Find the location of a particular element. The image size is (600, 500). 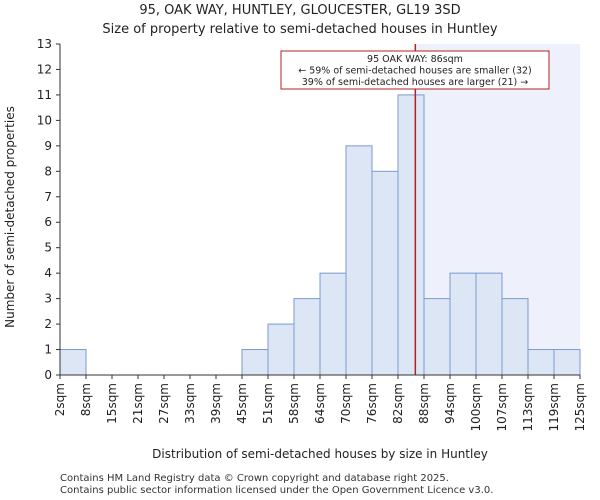

bar-119sqm is located at coordinates (567, 362).